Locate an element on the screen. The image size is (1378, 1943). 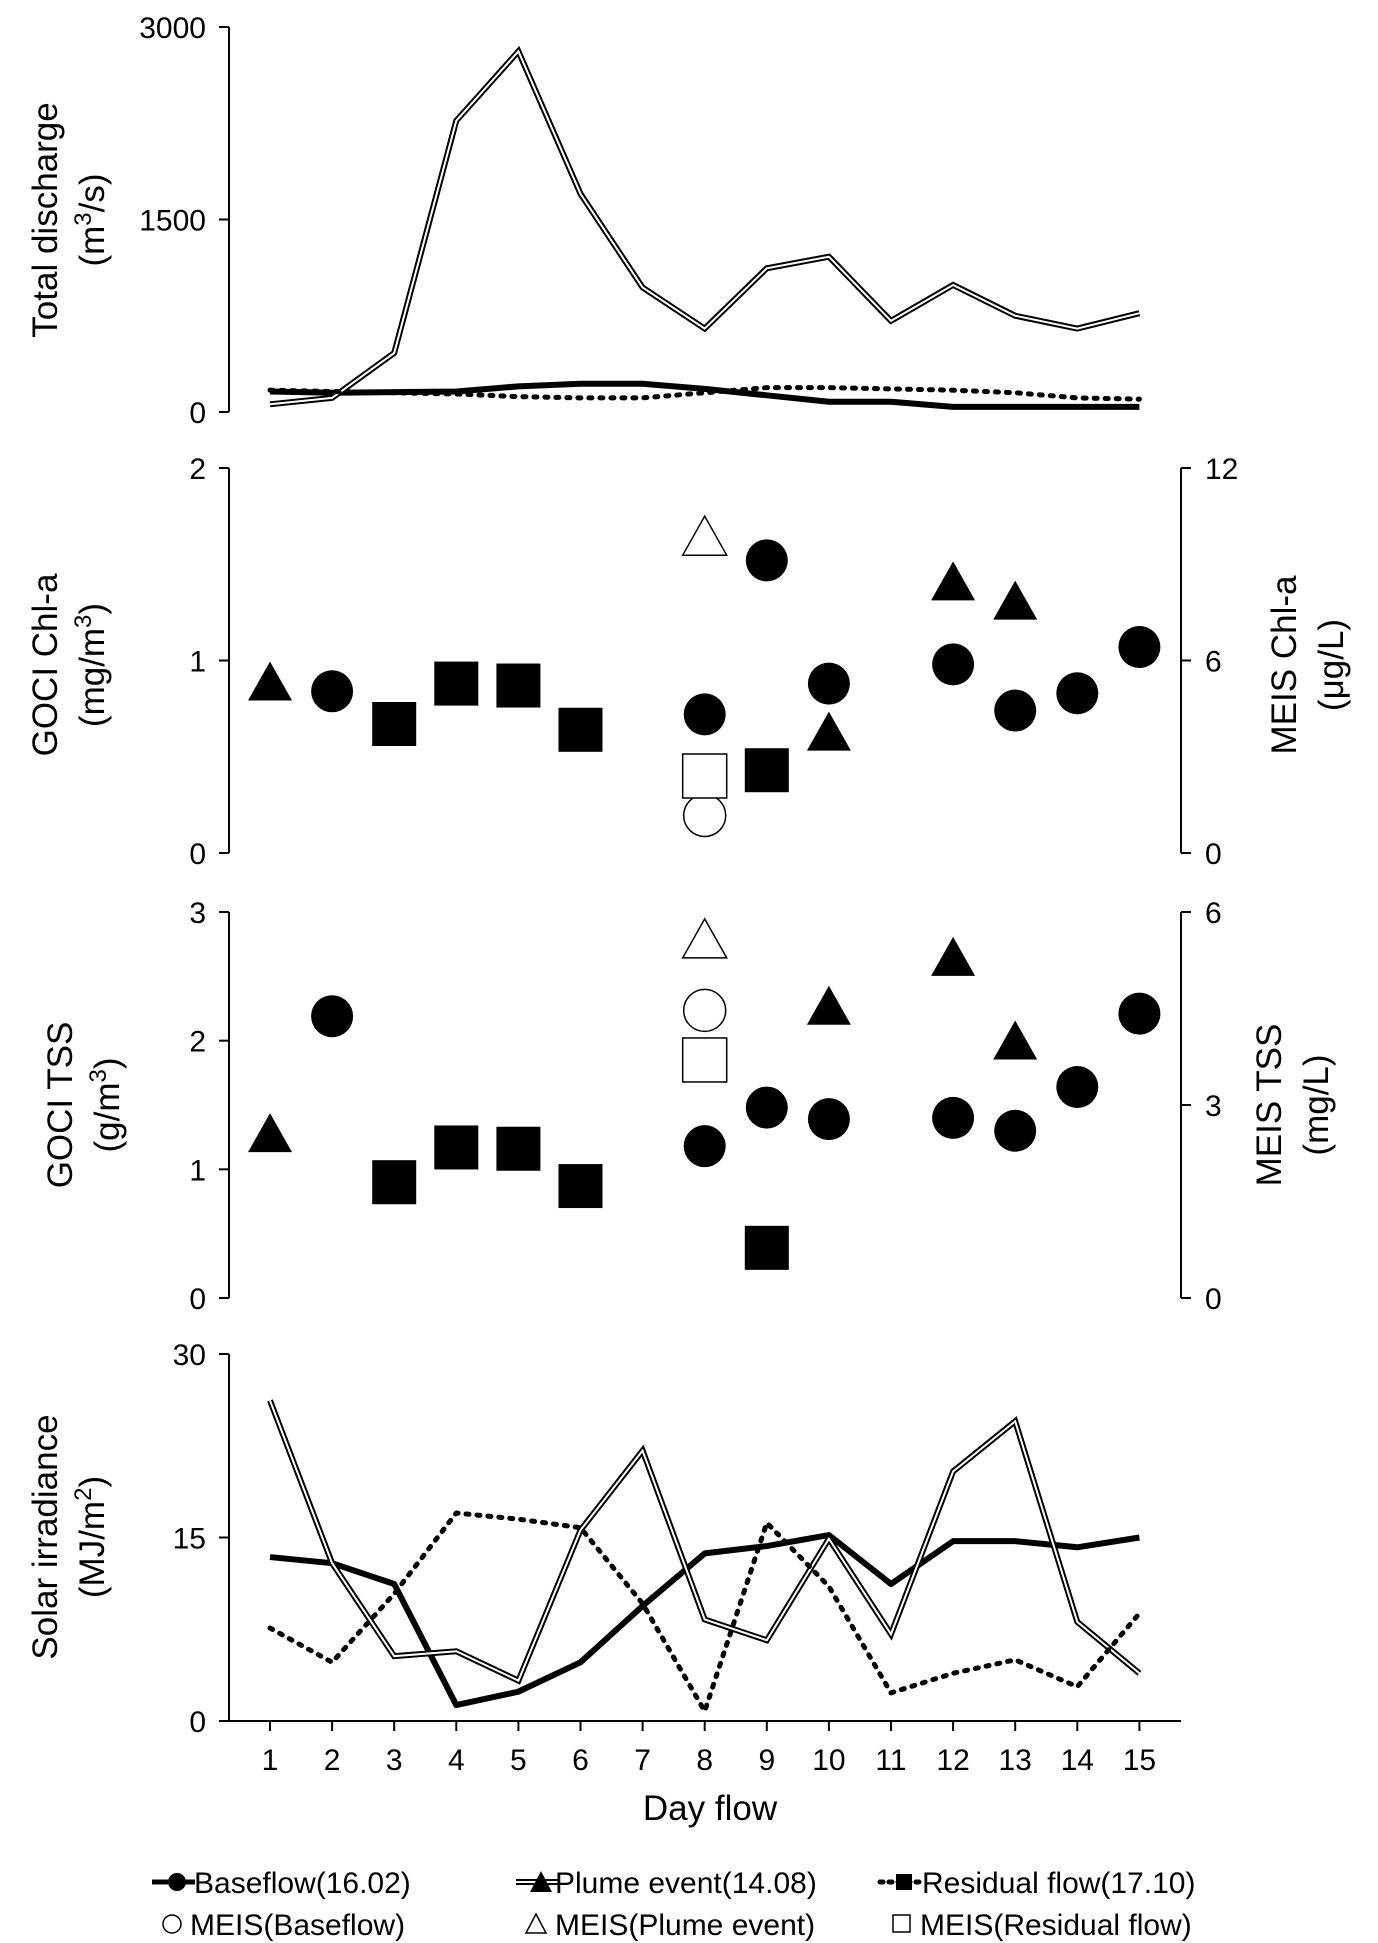
legend-marker-meis-plume is located at coordinates (536, 1923).